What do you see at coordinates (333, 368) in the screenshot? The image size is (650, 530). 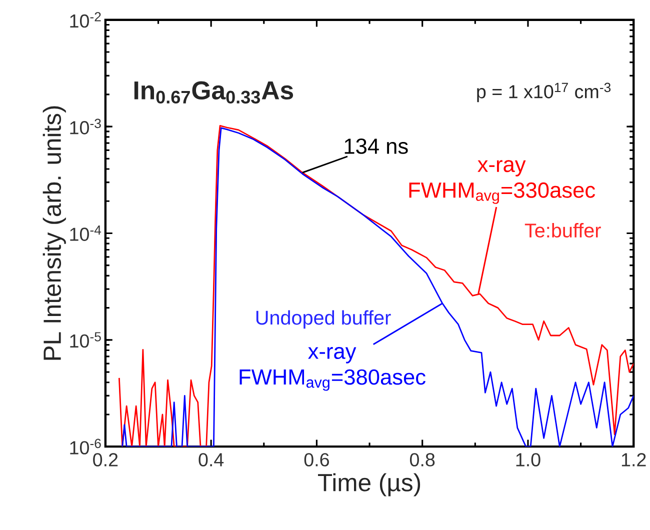 I see `annotation: x-ray FWHM$_{avg}$=380asec` at bounding box center [333, 368].